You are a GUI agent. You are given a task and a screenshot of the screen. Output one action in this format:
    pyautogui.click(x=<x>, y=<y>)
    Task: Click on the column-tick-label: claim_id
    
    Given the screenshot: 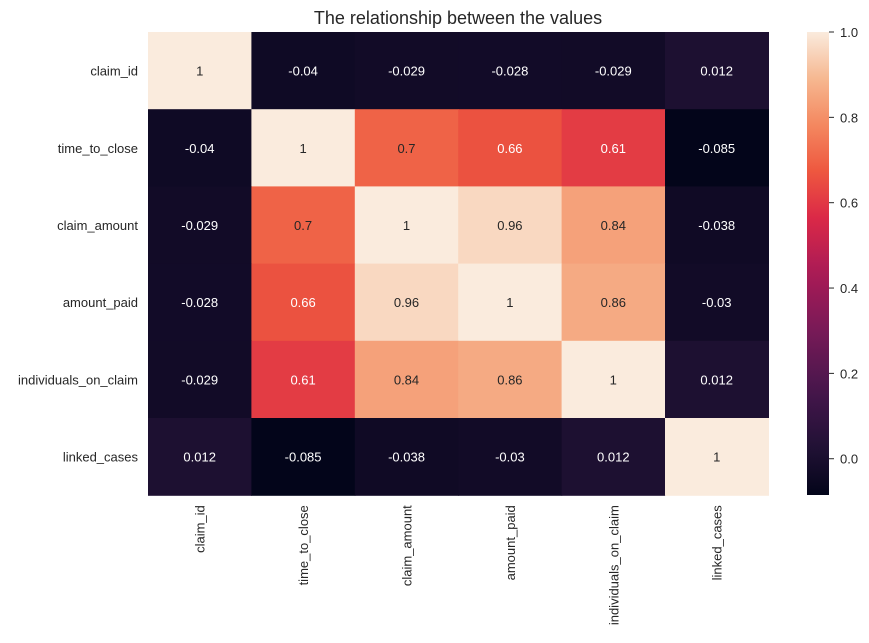 What is the action you would take?
    pyautogui.click(x=200, y=529)
    